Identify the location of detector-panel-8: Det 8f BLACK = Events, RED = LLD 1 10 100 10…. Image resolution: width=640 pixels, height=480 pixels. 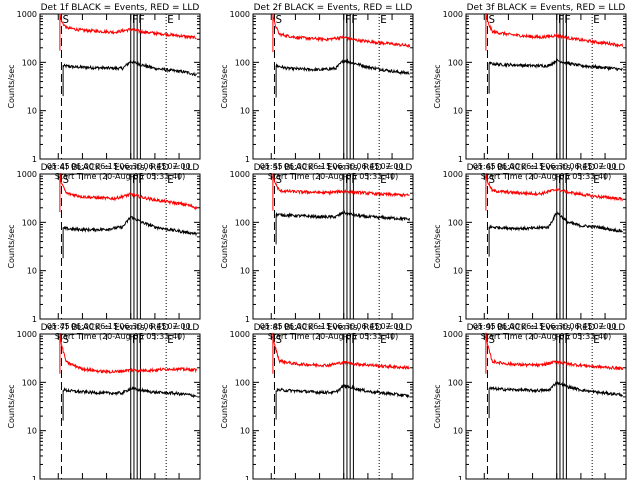
(317, 401).